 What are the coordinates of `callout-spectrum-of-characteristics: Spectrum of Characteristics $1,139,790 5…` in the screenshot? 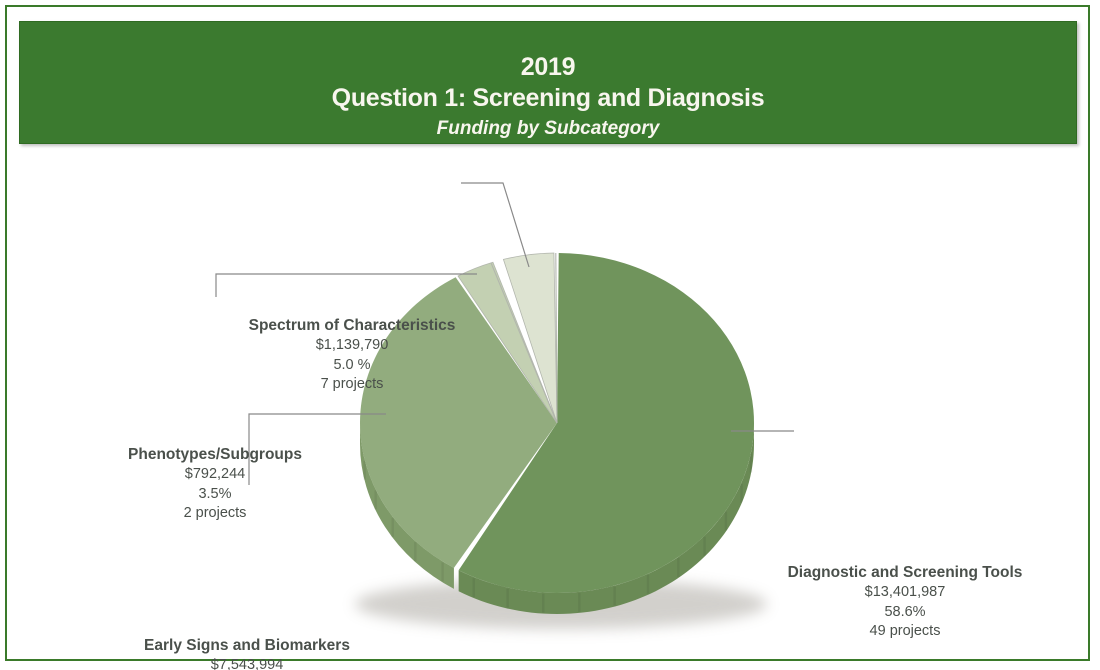 It's located at (352, 355).